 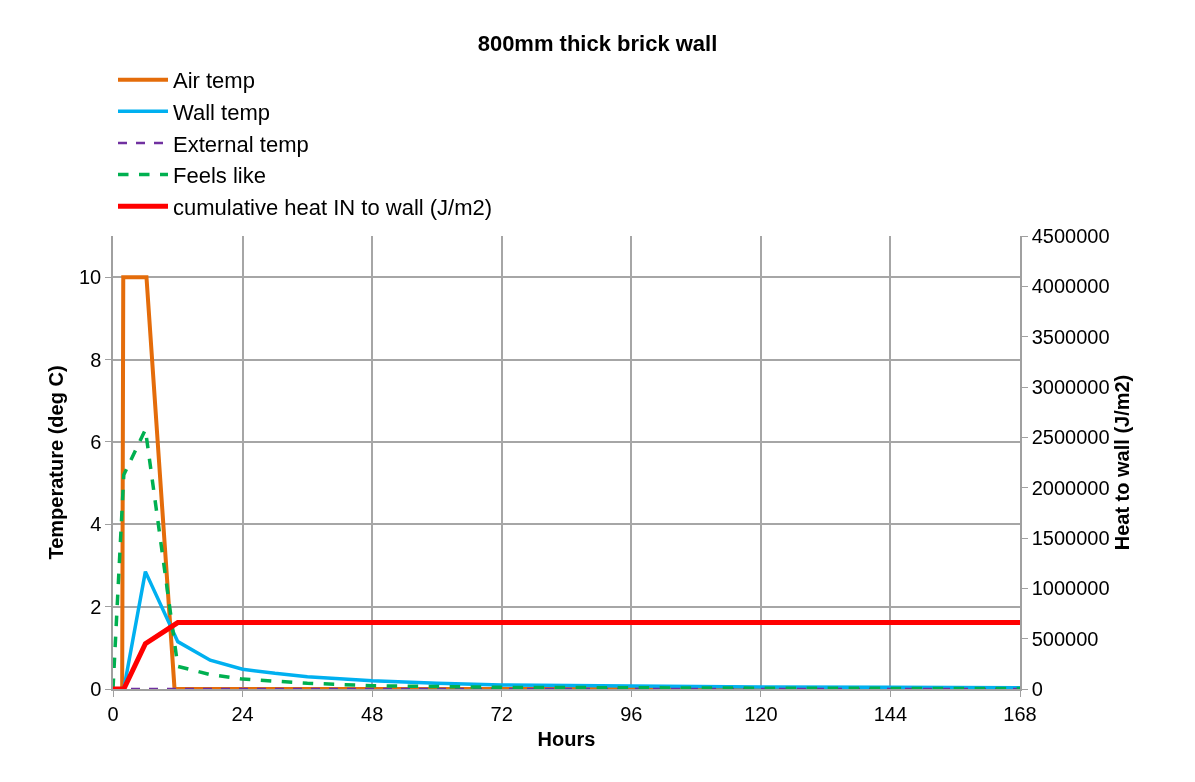 What do you see at coordinates (501, 713) in the screenshot?
I see `x-tick-label: 72` at bounding box center [501, 713].